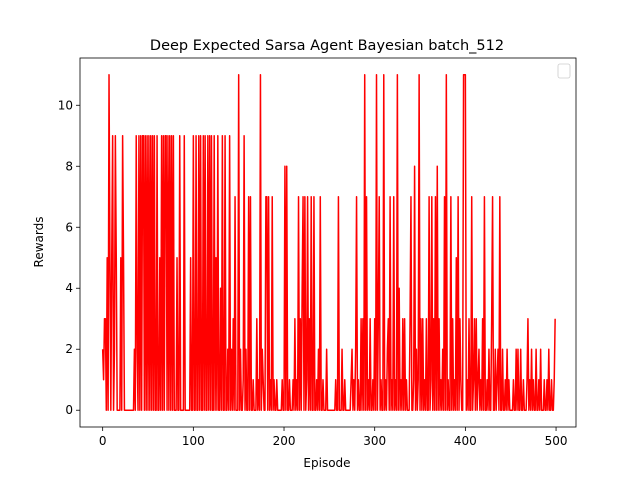 This screenshot has height=480, width=640. I want to click on y-axis-label: Rewards, so click(39, 242).